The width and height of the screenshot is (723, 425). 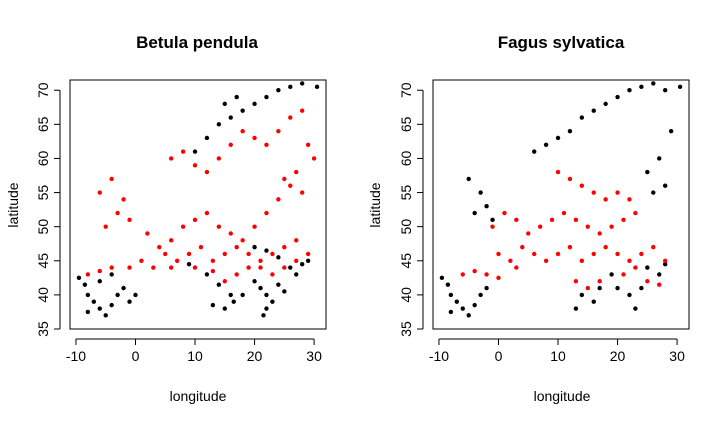 What do you see at coordinates (406, 158) in the screenshot?
I see `y-tick-label: 60` at bounding box center [406, 158].